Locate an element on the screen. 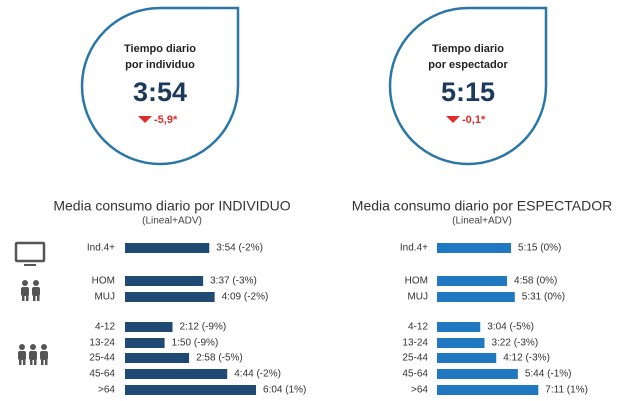 The image size is (627, 401). value-label: 3:54 (-2%) is located at coordinates (239, 248).